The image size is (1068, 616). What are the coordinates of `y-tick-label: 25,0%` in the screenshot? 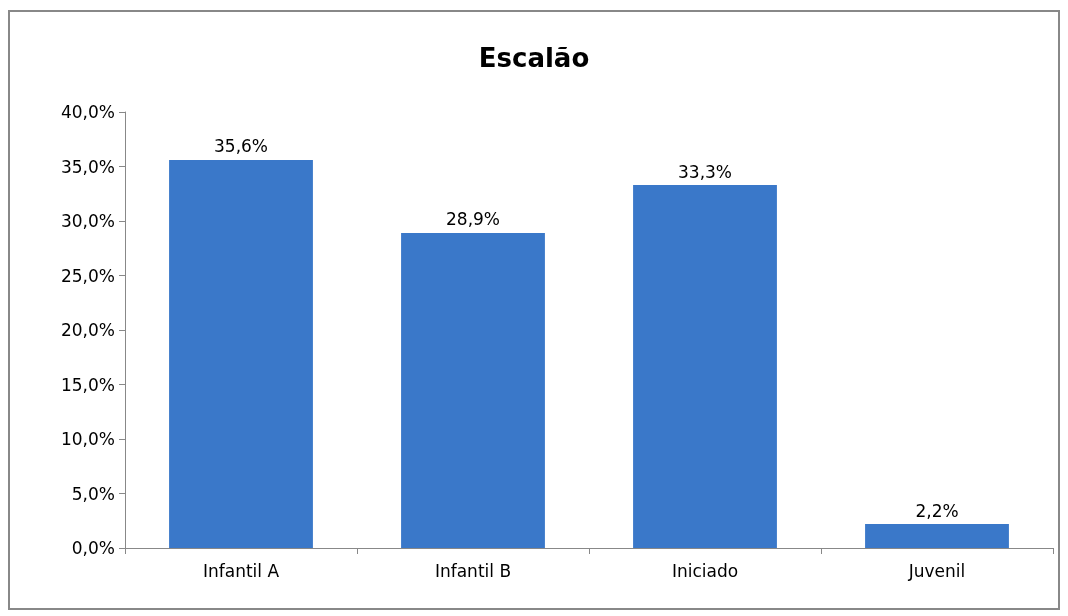 It's located at (87, 275).